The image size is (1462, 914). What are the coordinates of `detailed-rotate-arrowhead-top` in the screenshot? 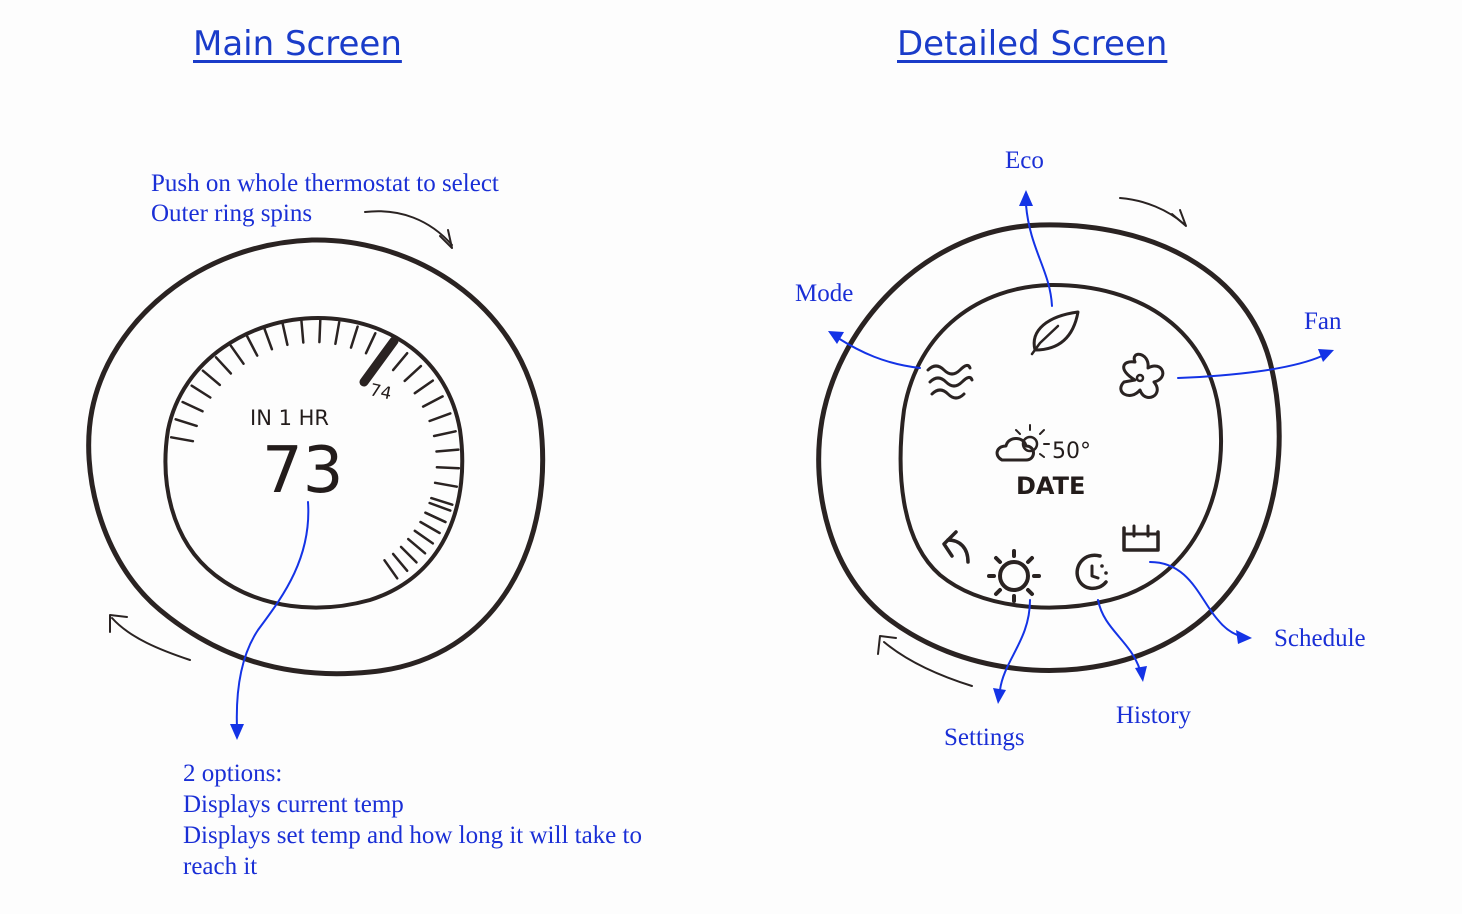 It's located at (1179, 218).